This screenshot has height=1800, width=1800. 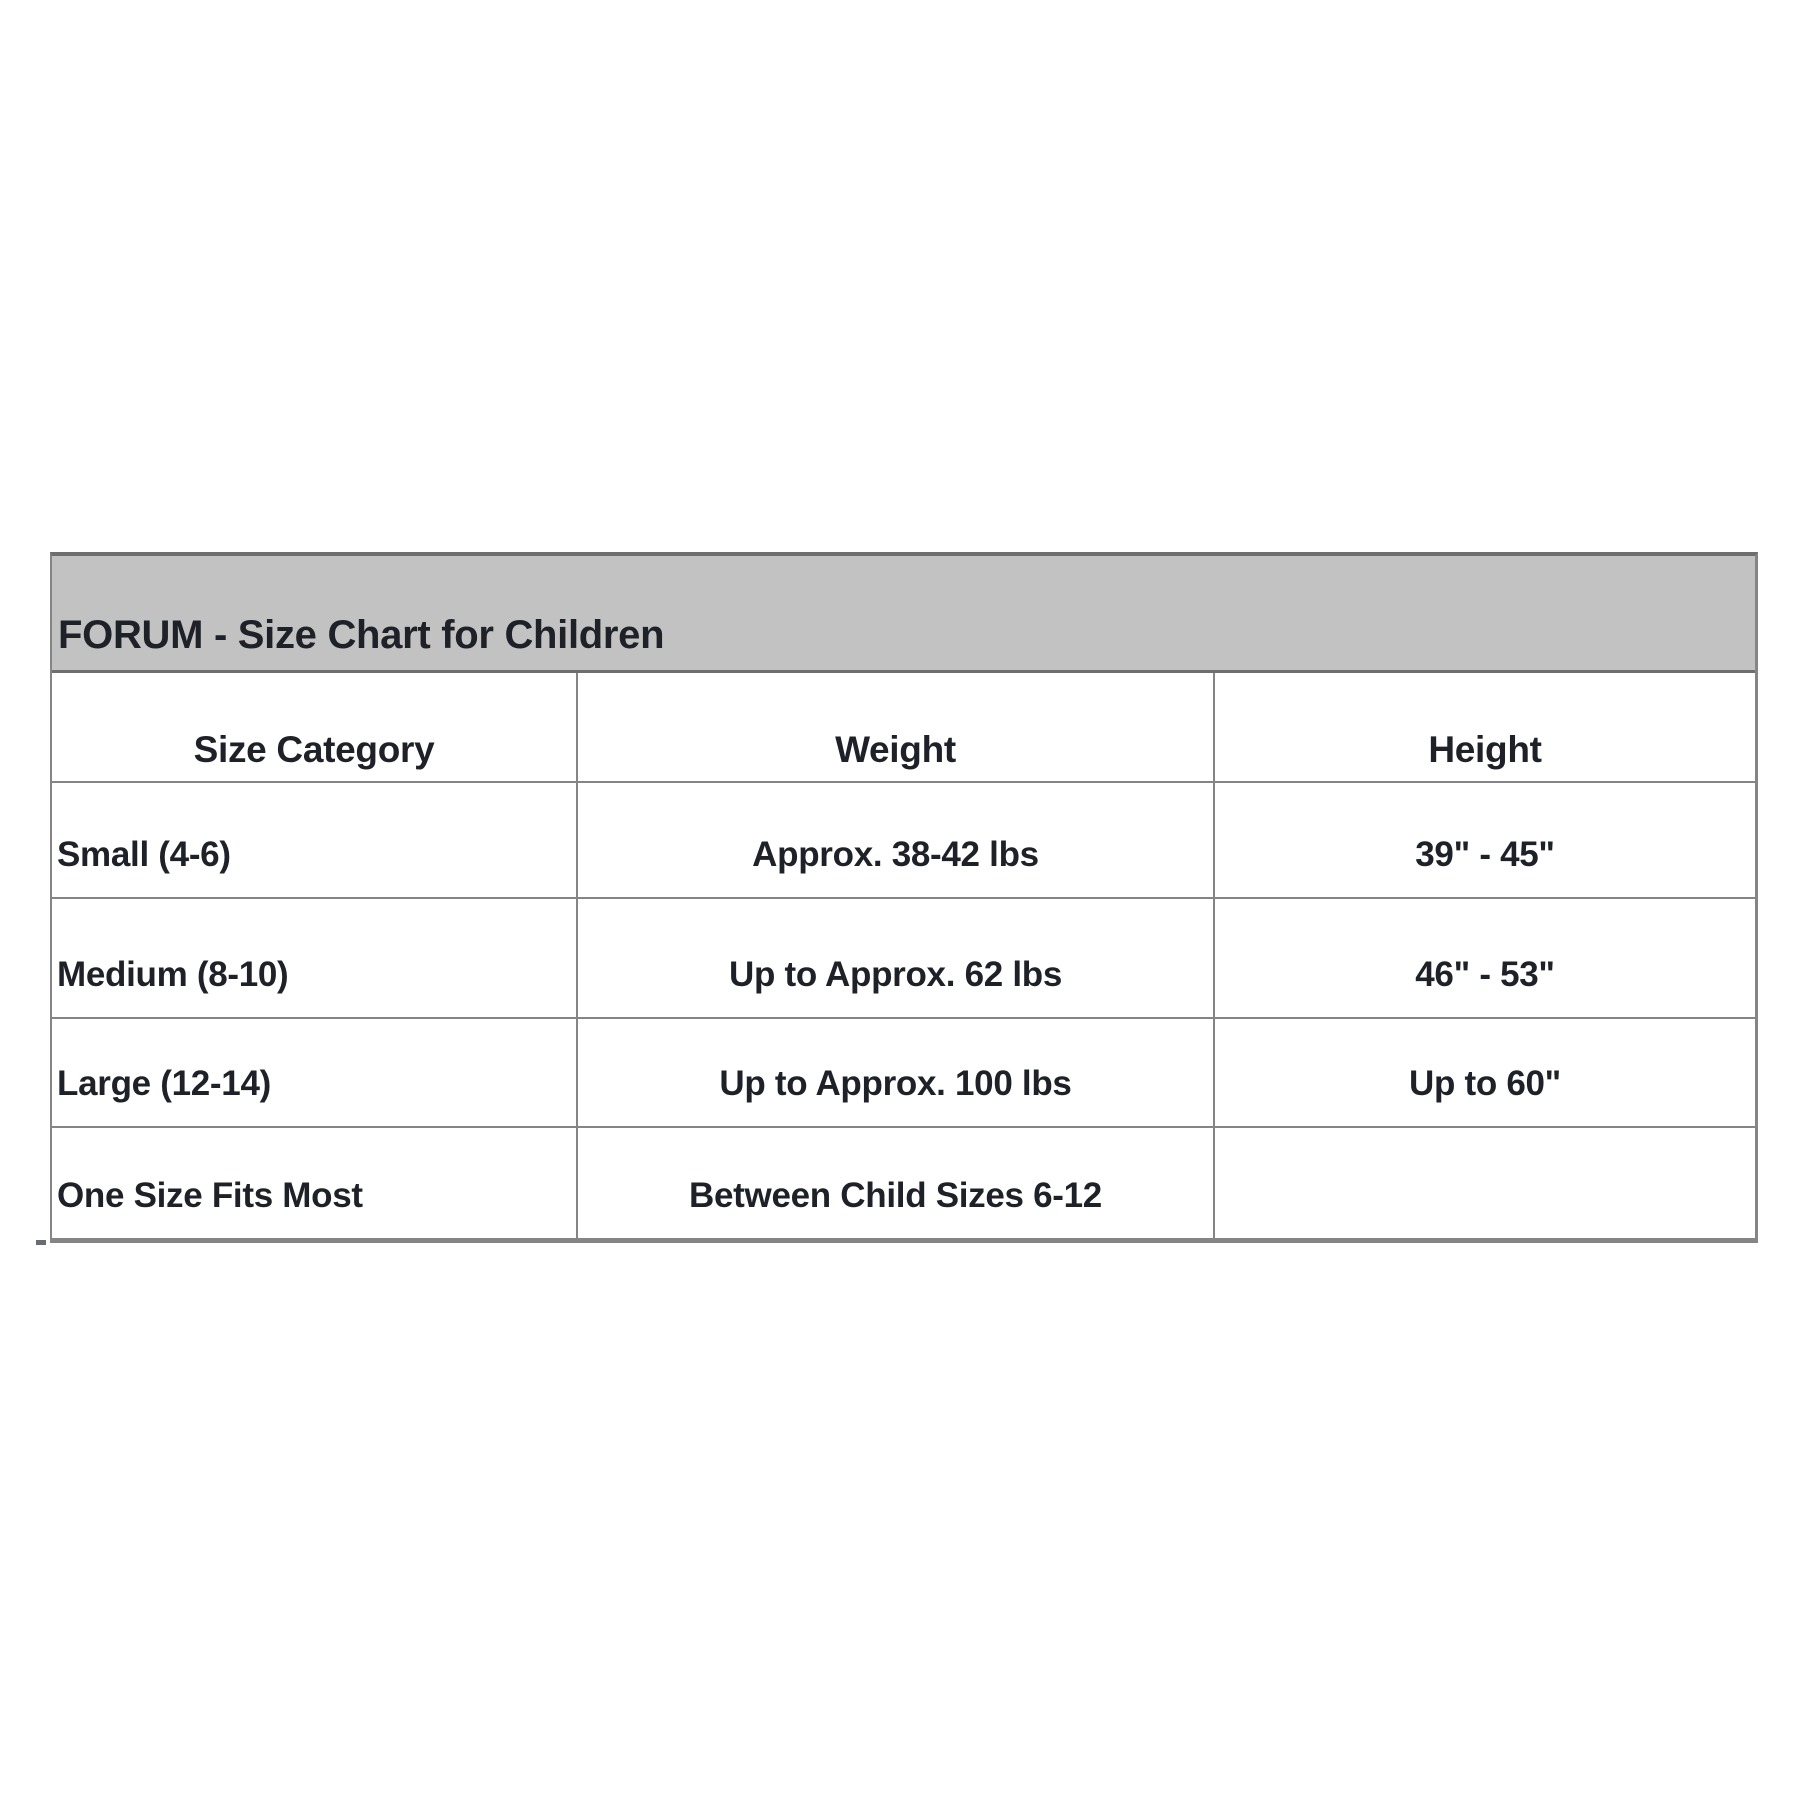 I want to click on row-onesize-size-cell: One Size Fits Most, so click(x=315, y=1183).